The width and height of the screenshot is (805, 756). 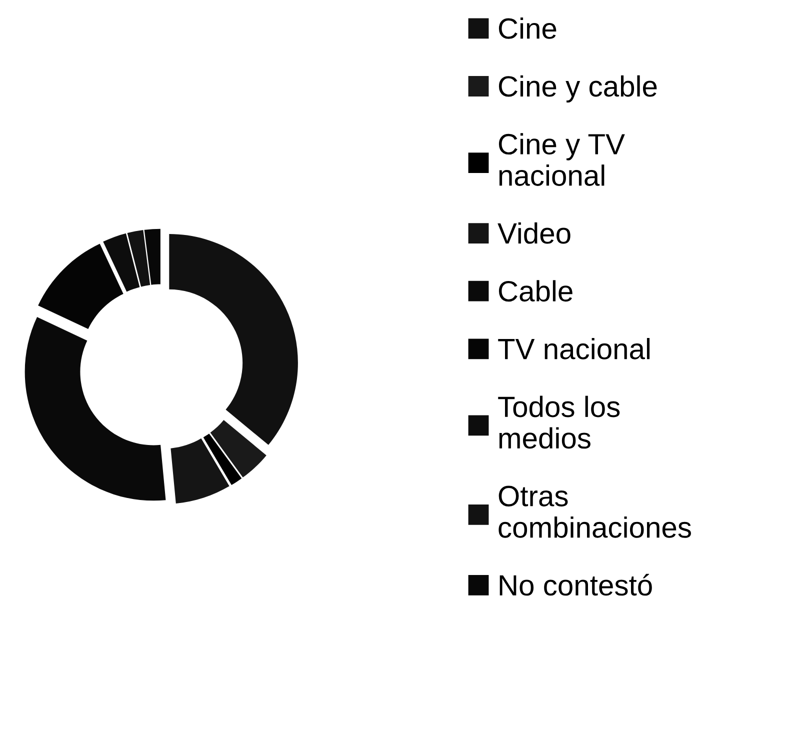 What do you see at coordinates (574, 349) in the screenshot?
I see `legend-label: TV nacional` at bounding box center [574, 349].